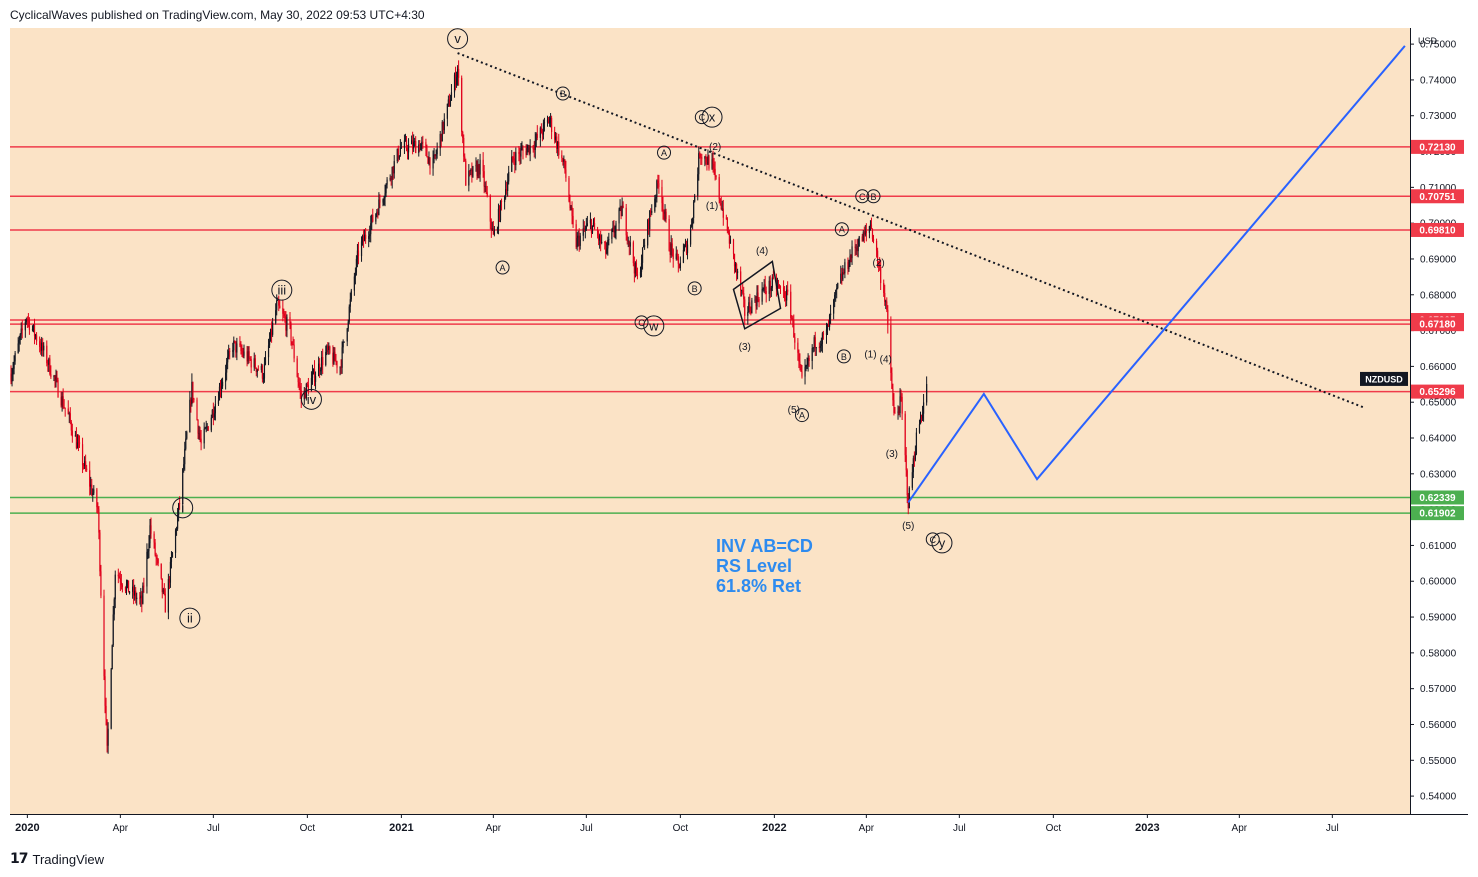 Image resolution: width=1478 pixels, height=877 pixels. I want to click on x-tick-label-1: Apr, so click(121, 828).